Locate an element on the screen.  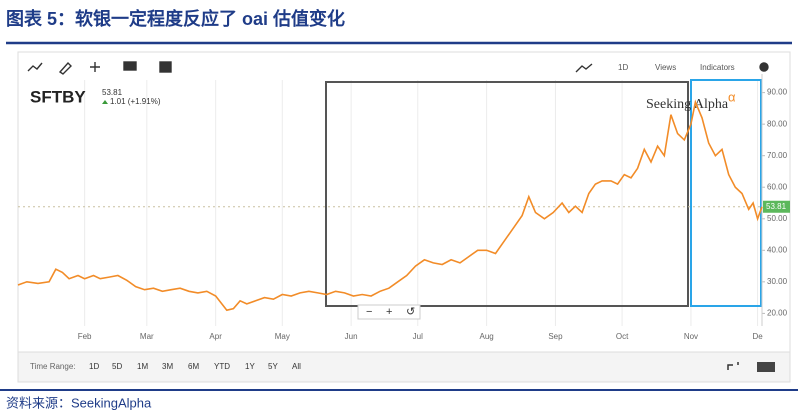
brand: Seeking Alpha is located at coordinates (687, 104).